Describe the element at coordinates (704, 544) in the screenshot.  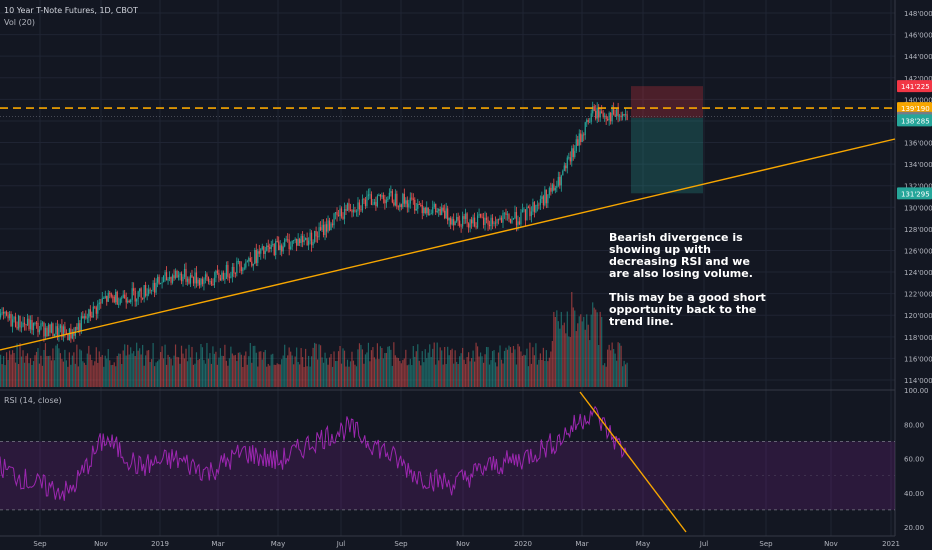
I see `time-axis-label: Jul` at that location.